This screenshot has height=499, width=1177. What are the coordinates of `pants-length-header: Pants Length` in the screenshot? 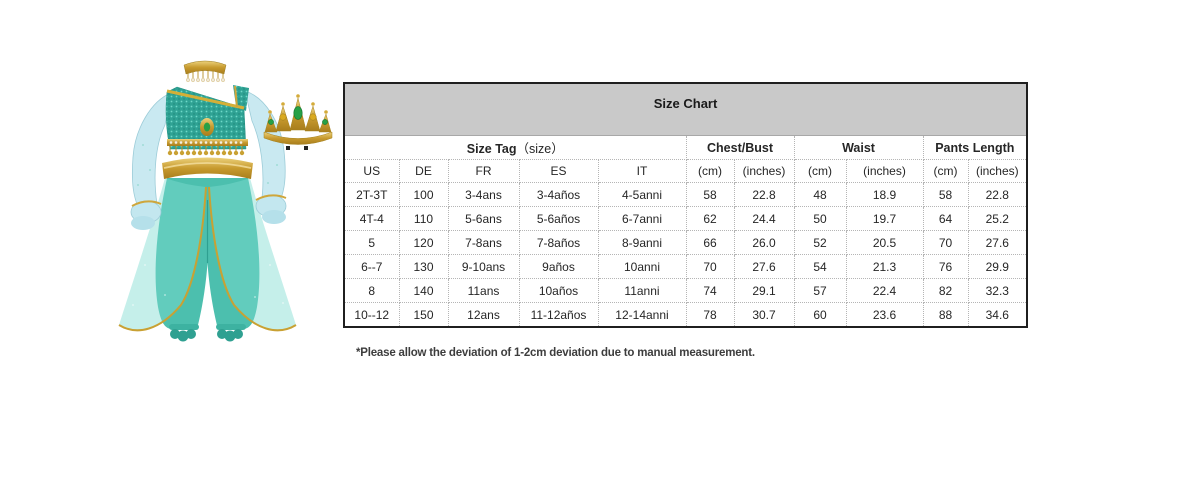 It's located at (975, 147).